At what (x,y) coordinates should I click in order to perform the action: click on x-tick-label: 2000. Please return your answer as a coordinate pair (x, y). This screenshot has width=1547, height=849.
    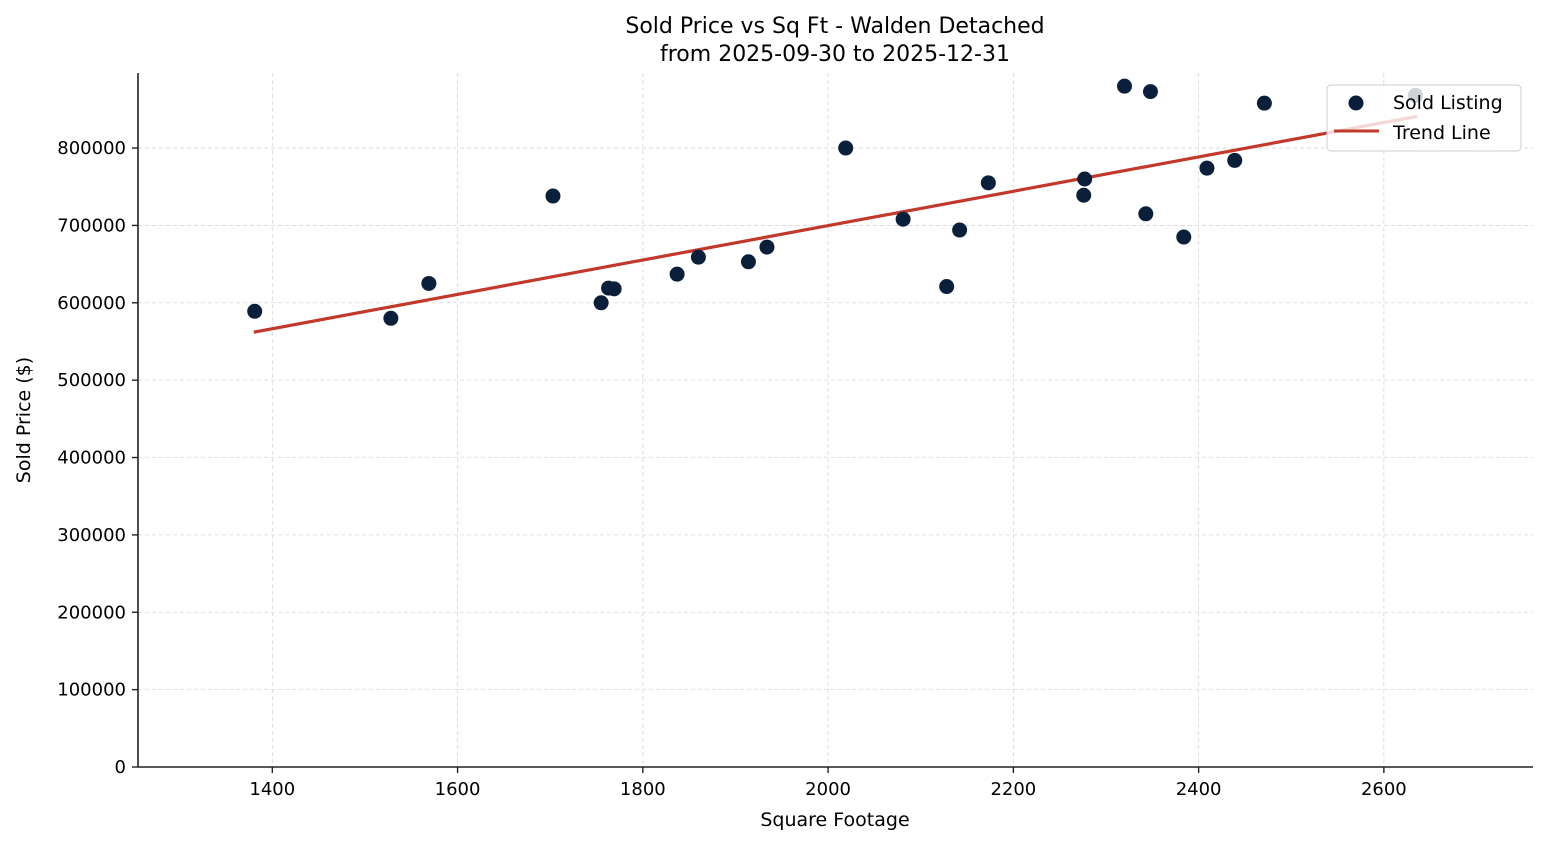
    Looking at the image, I should click on (828, 789).